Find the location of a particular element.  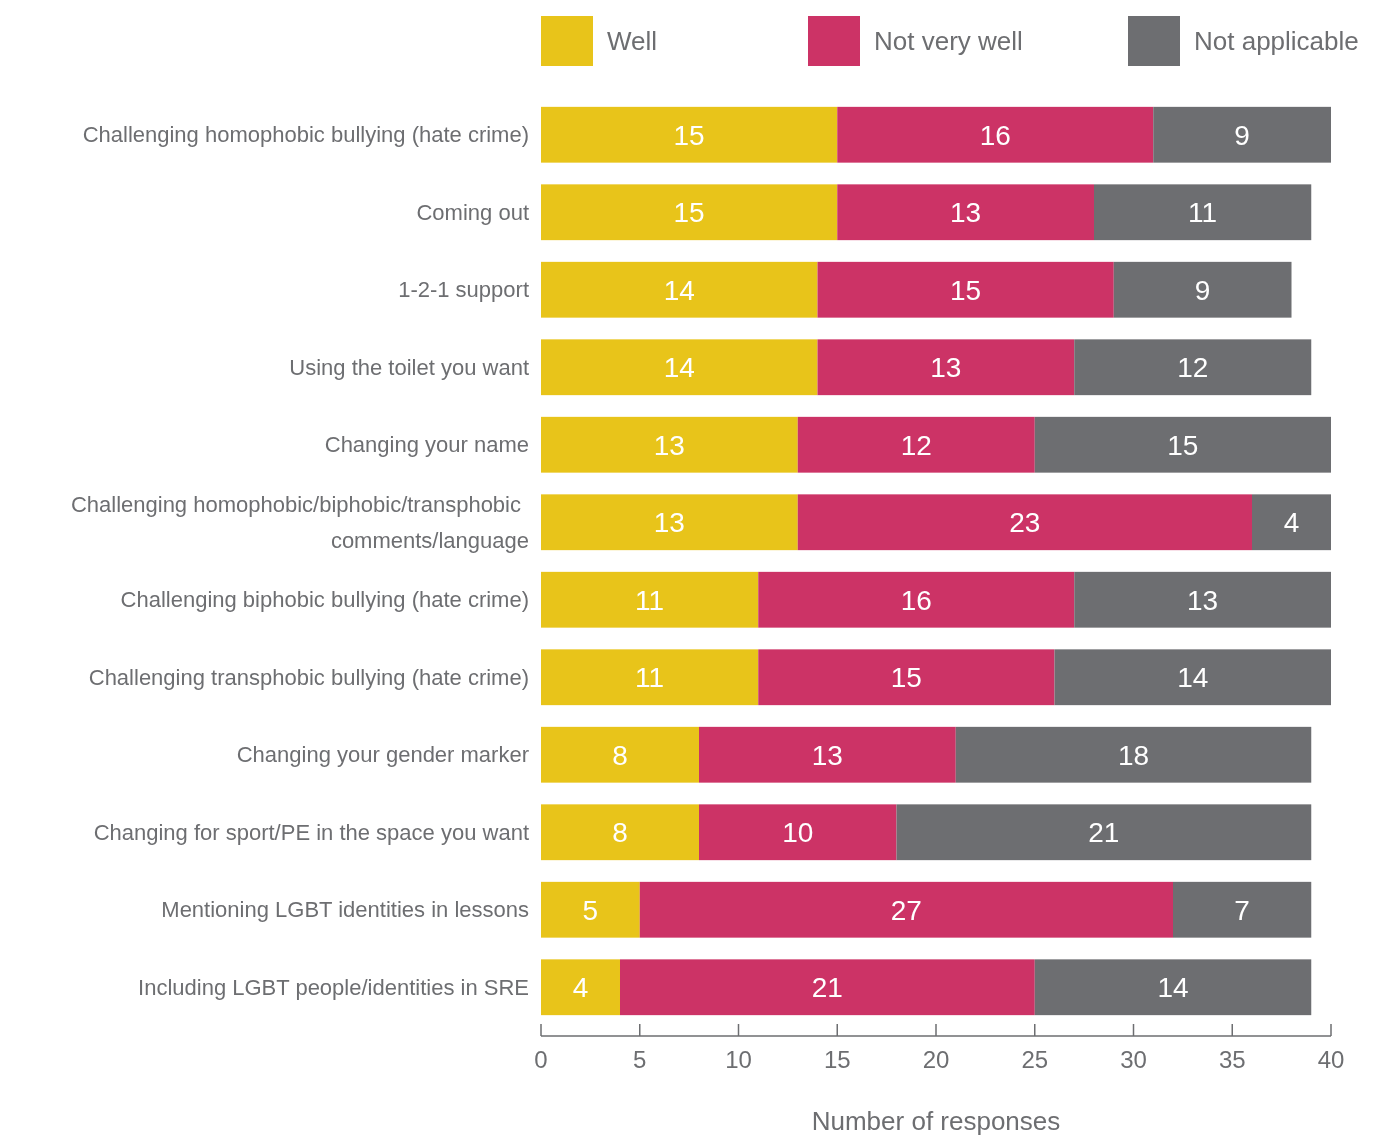

data-label: 10 is located at coordinates (798, 833).